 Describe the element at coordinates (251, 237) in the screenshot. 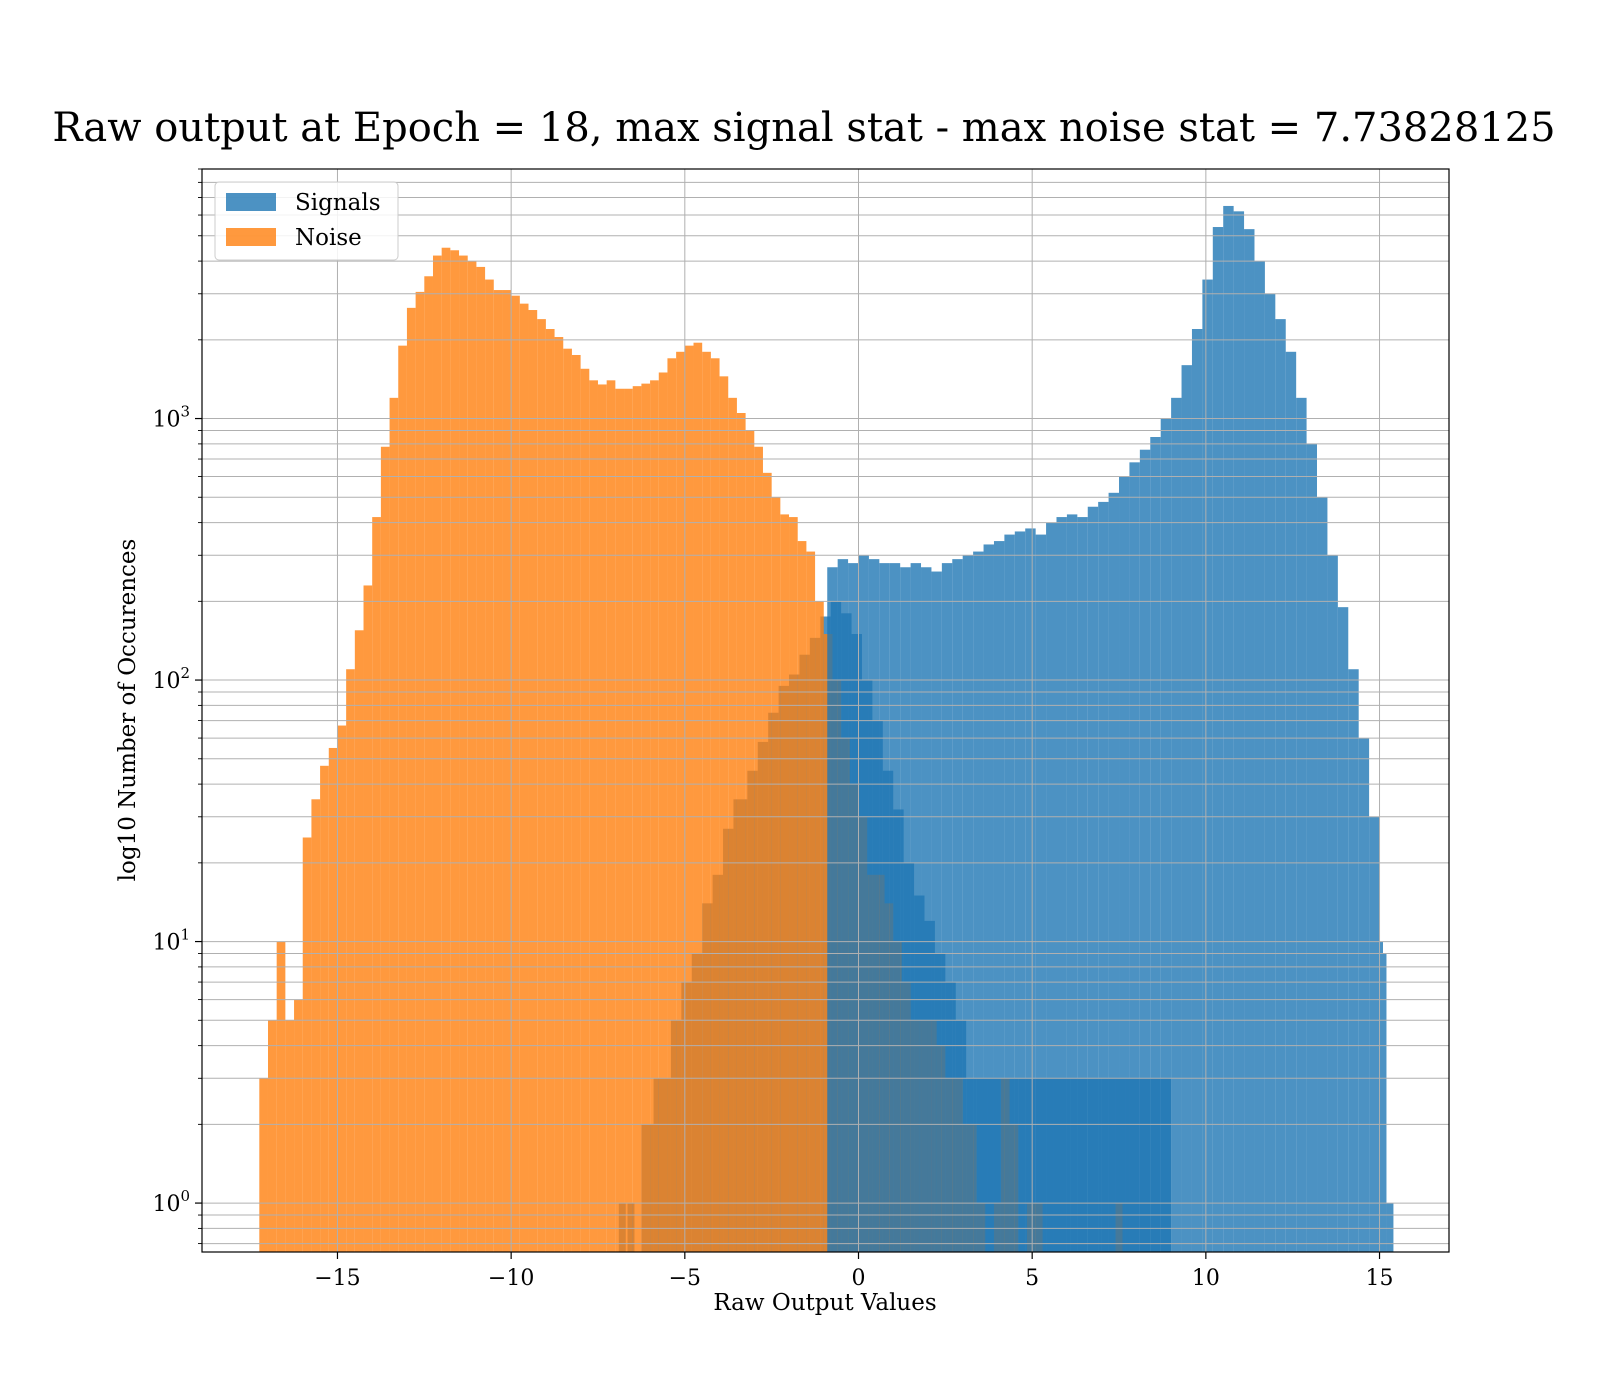

I see `legend-swatch` at that location.